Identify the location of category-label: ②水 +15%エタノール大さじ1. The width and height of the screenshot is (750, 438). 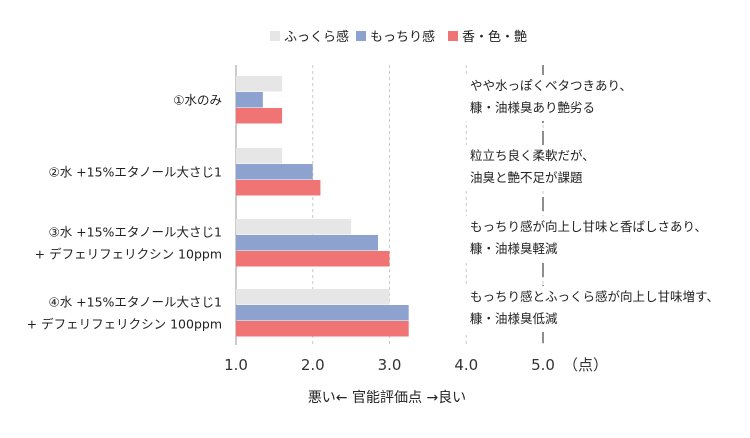
(135, 171).